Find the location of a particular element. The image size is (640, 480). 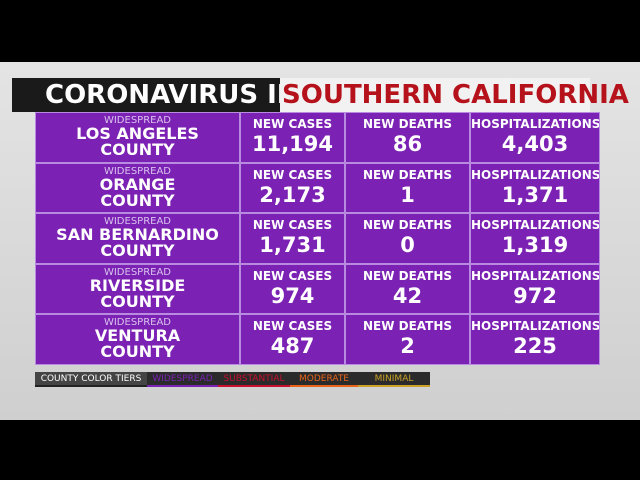

county-name: LOS ANGELES is located at coordinates (137, 133).